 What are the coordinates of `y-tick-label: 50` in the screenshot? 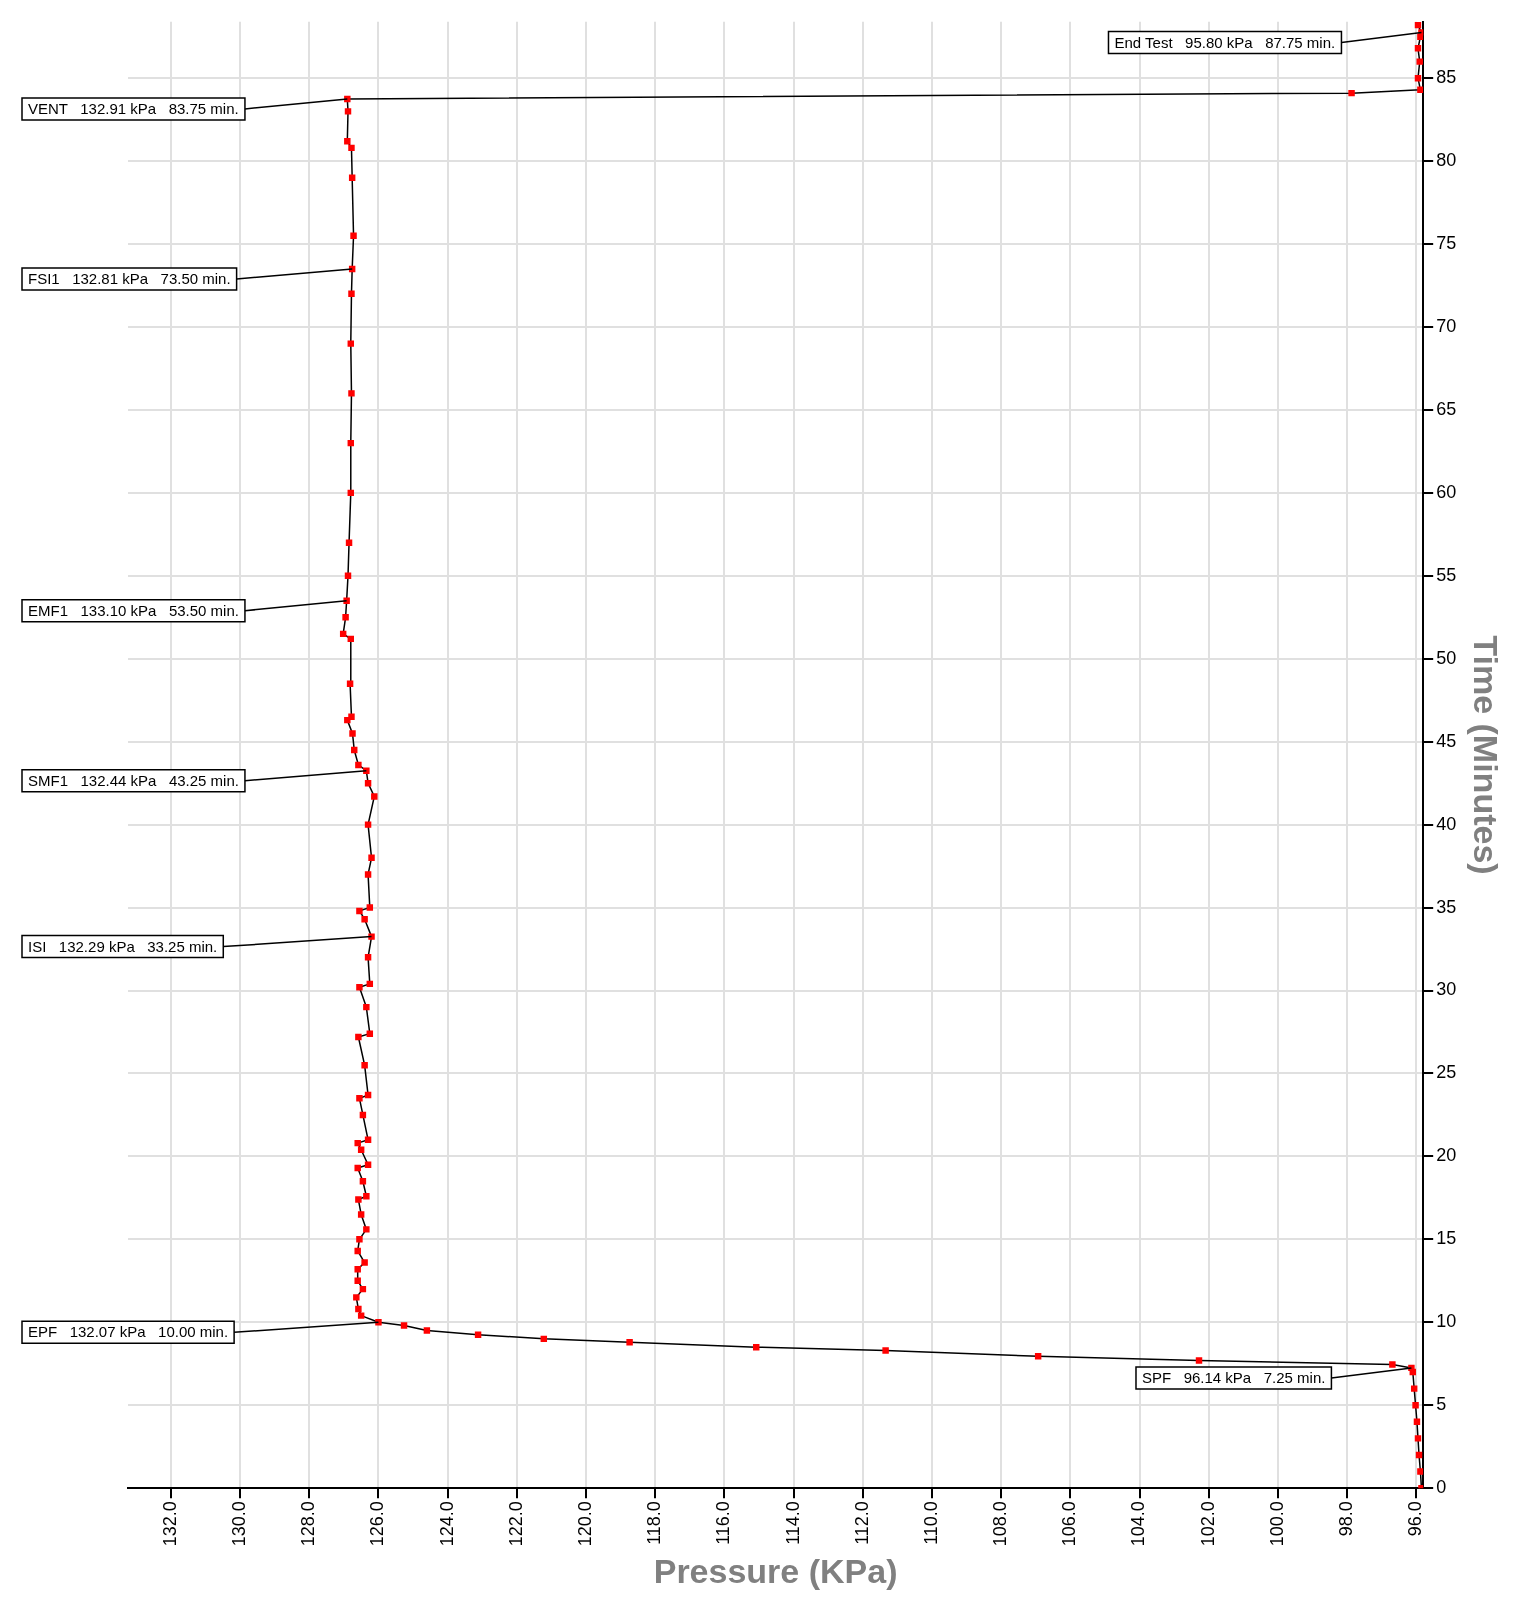 It's located at (1446, 657).